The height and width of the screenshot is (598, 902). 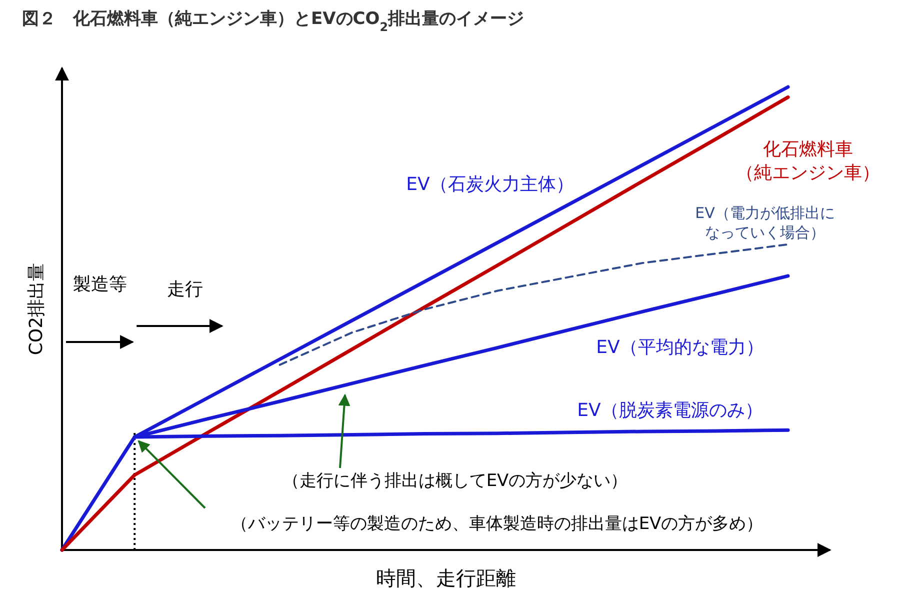 I want to click on annotation: 走行, so click(x=185, y=289).